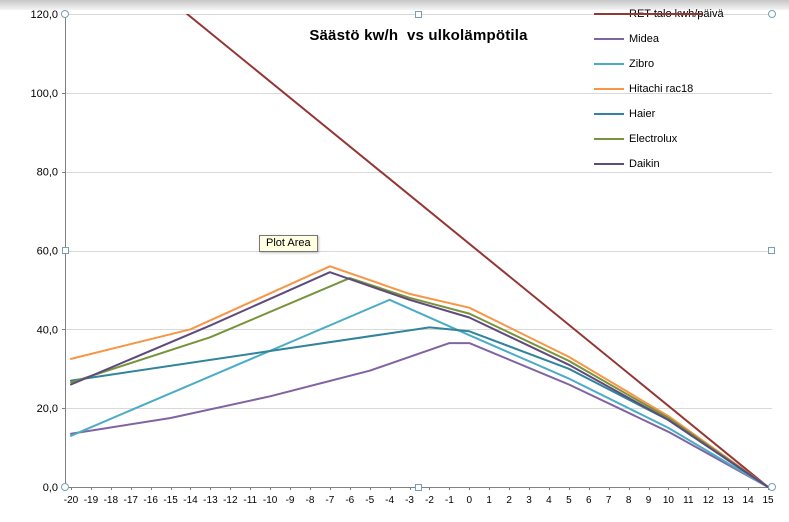 This screenshot has height=522, width=789. I want to click on legend-item-zibro: Zibro, so click(659, 63).